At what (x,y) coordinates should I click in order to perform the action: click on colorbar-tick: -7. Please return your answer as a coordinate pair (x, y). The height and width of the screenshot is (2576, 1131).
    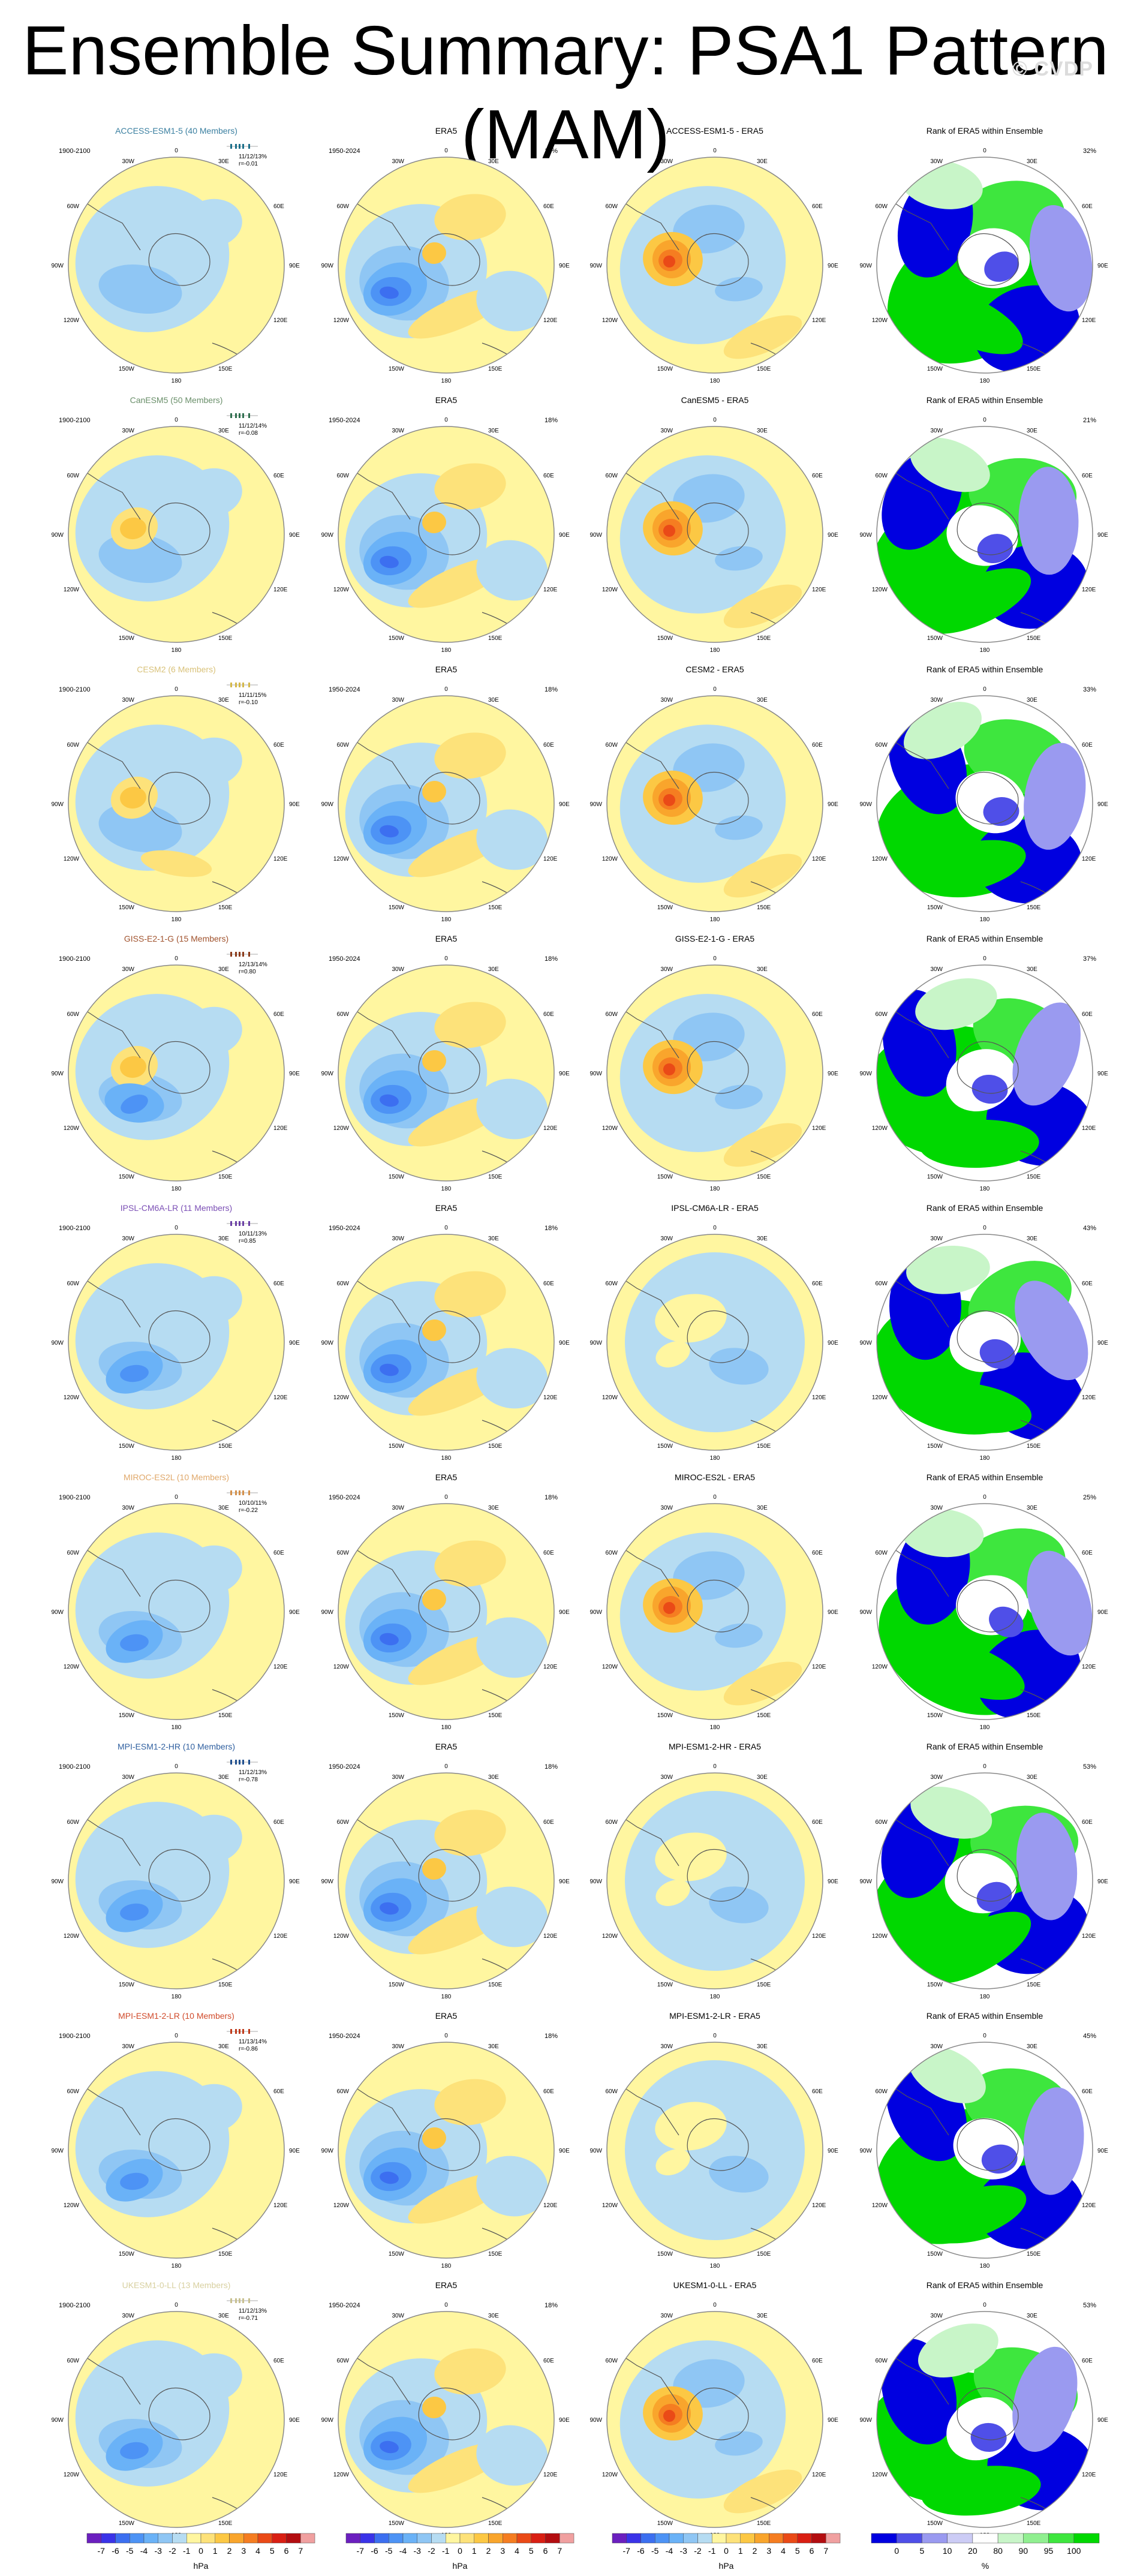
    Looking at the image, I should click on (361, 2551).